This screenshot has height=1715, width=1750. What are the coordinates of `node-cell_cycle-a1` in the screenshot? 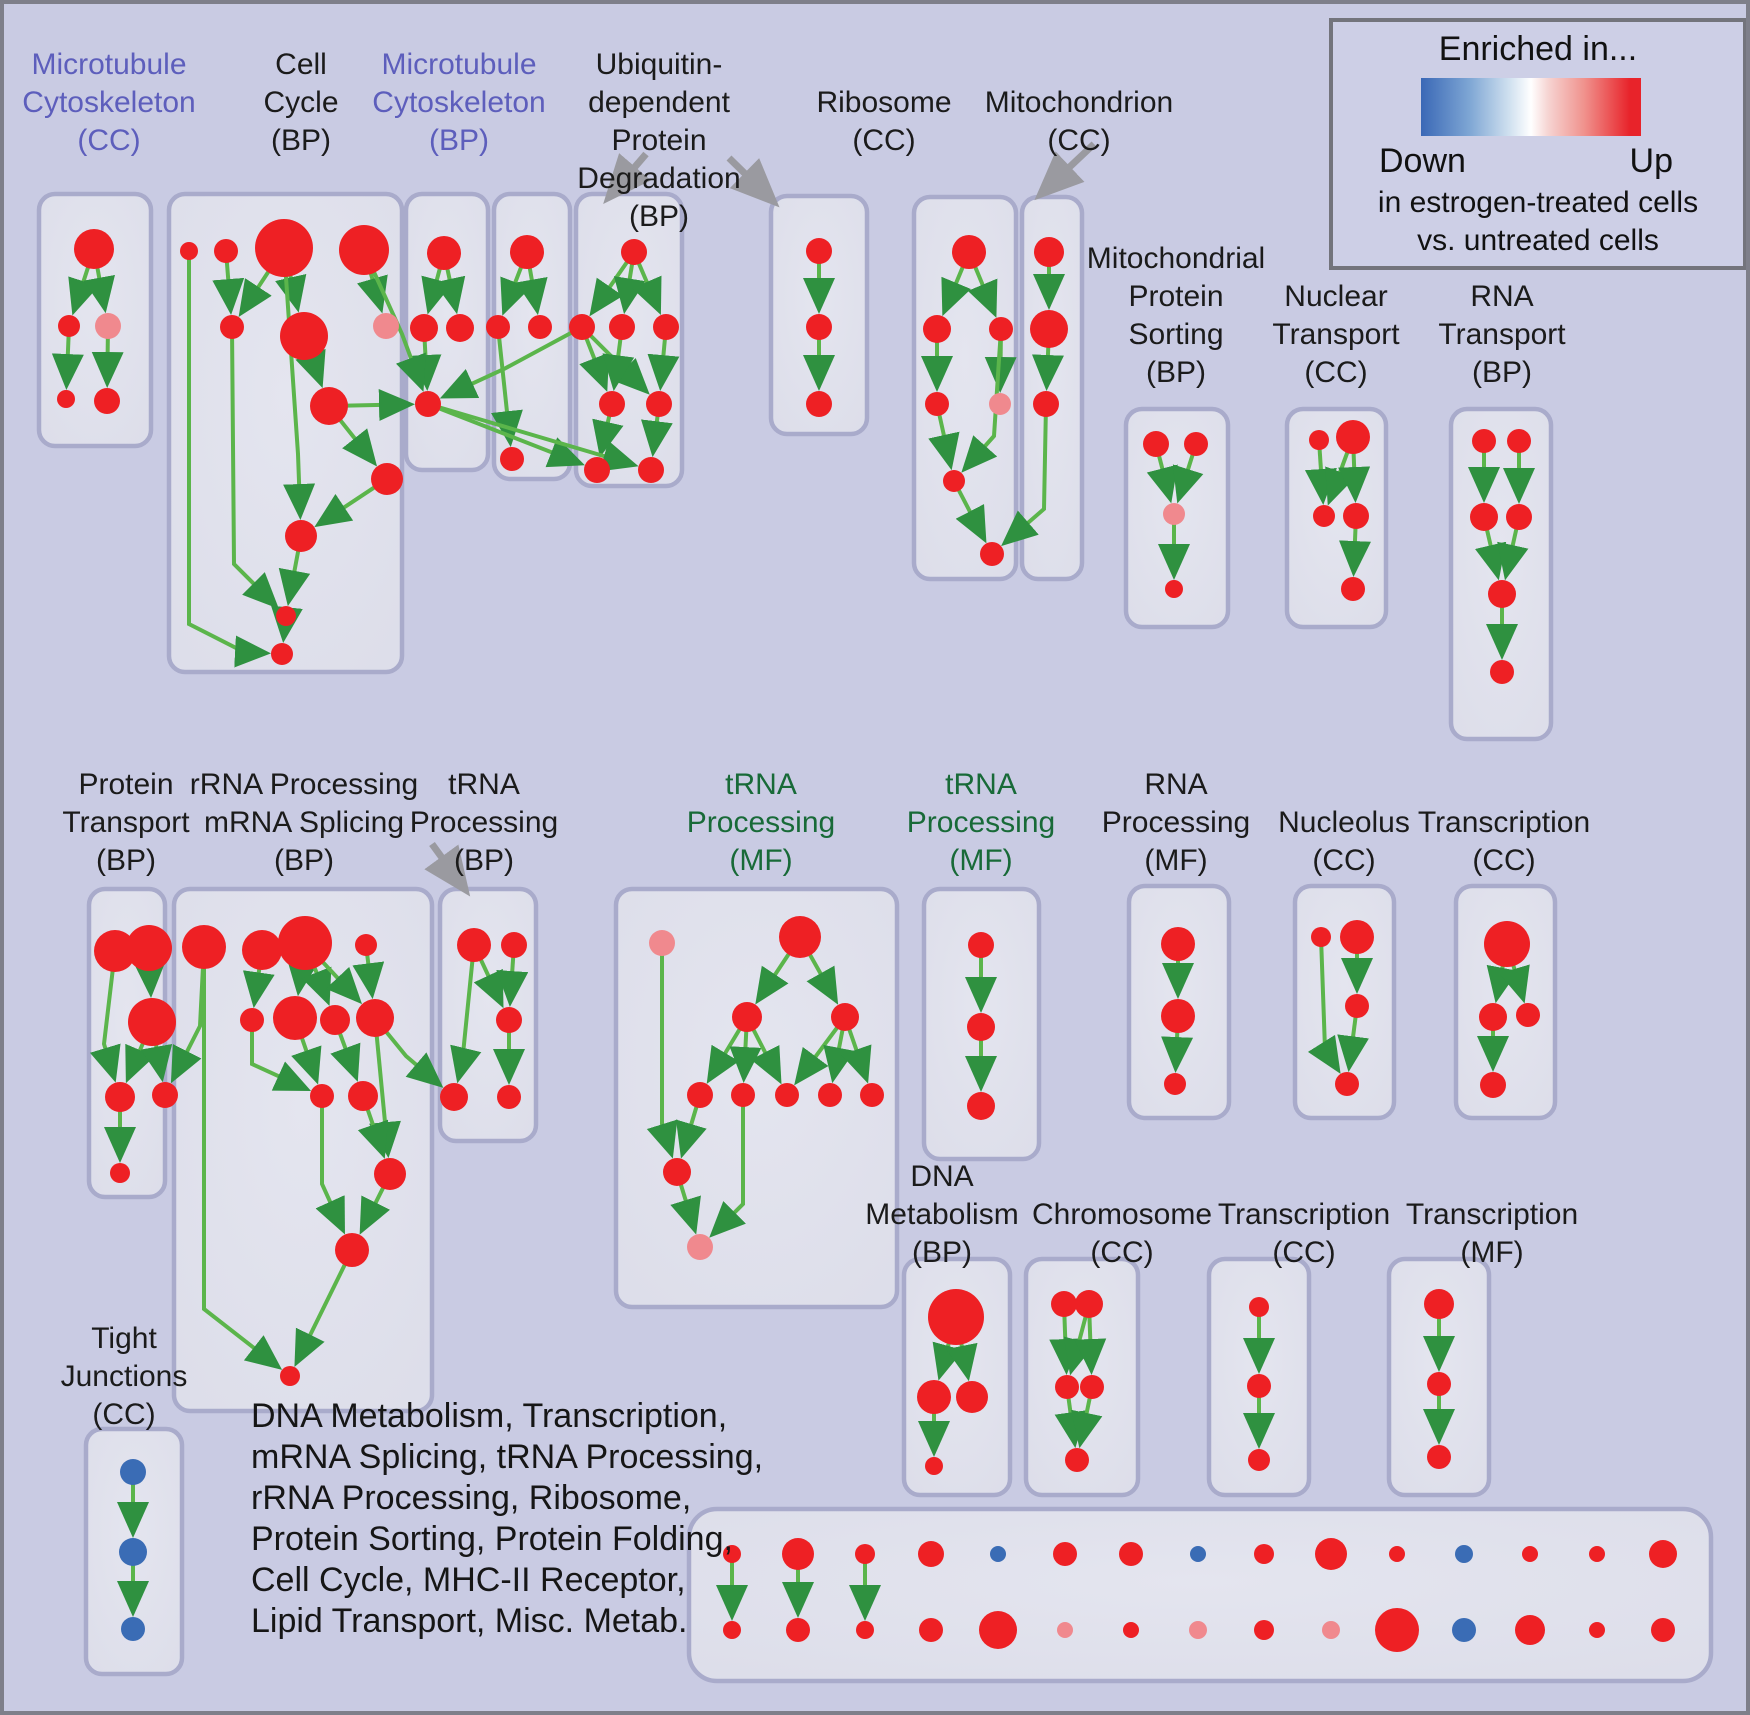 It's located at (189, 251).